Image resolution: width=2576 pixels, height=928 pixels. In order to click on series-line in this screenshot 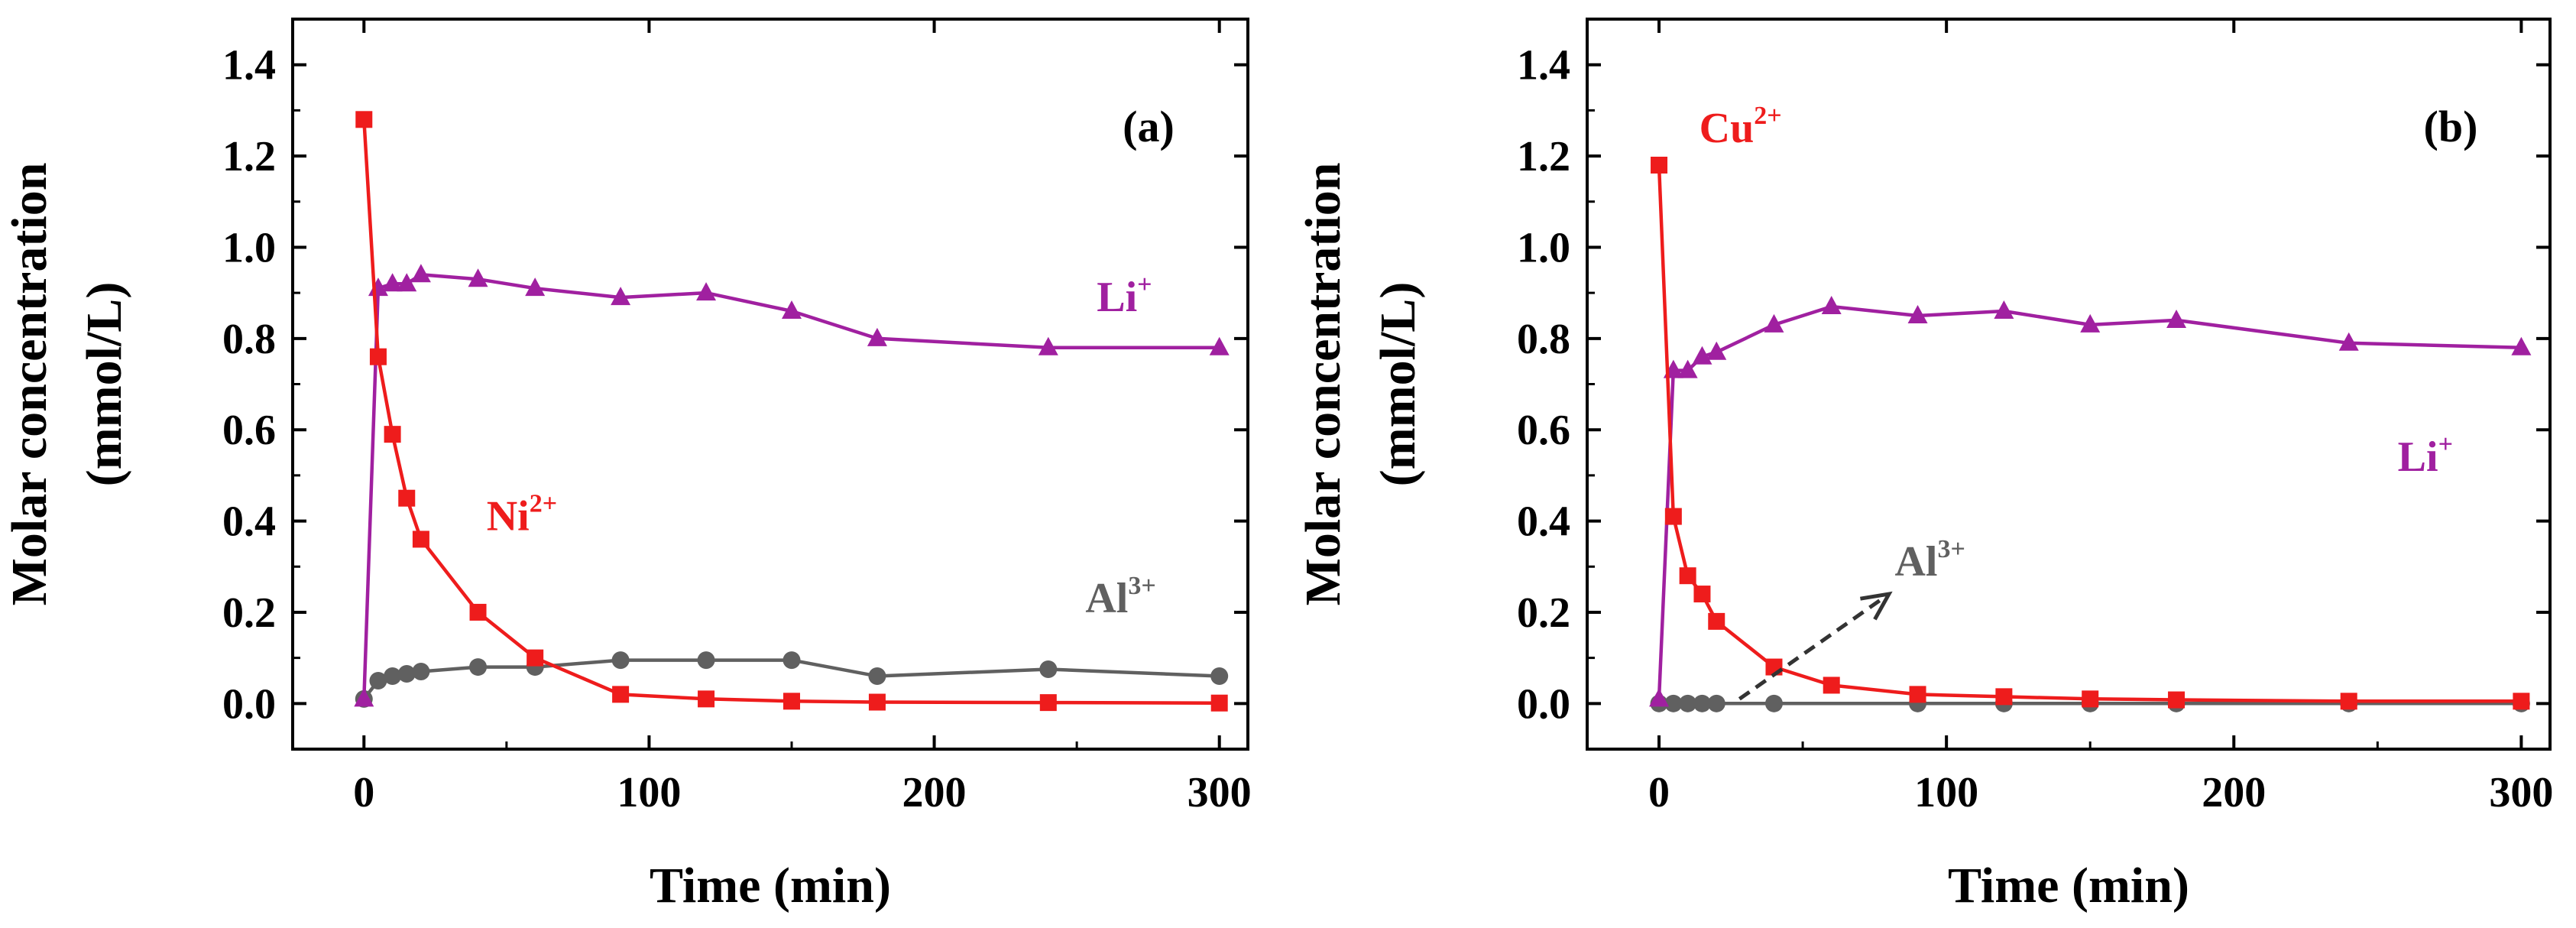, I will do `click(2089, 501)`.